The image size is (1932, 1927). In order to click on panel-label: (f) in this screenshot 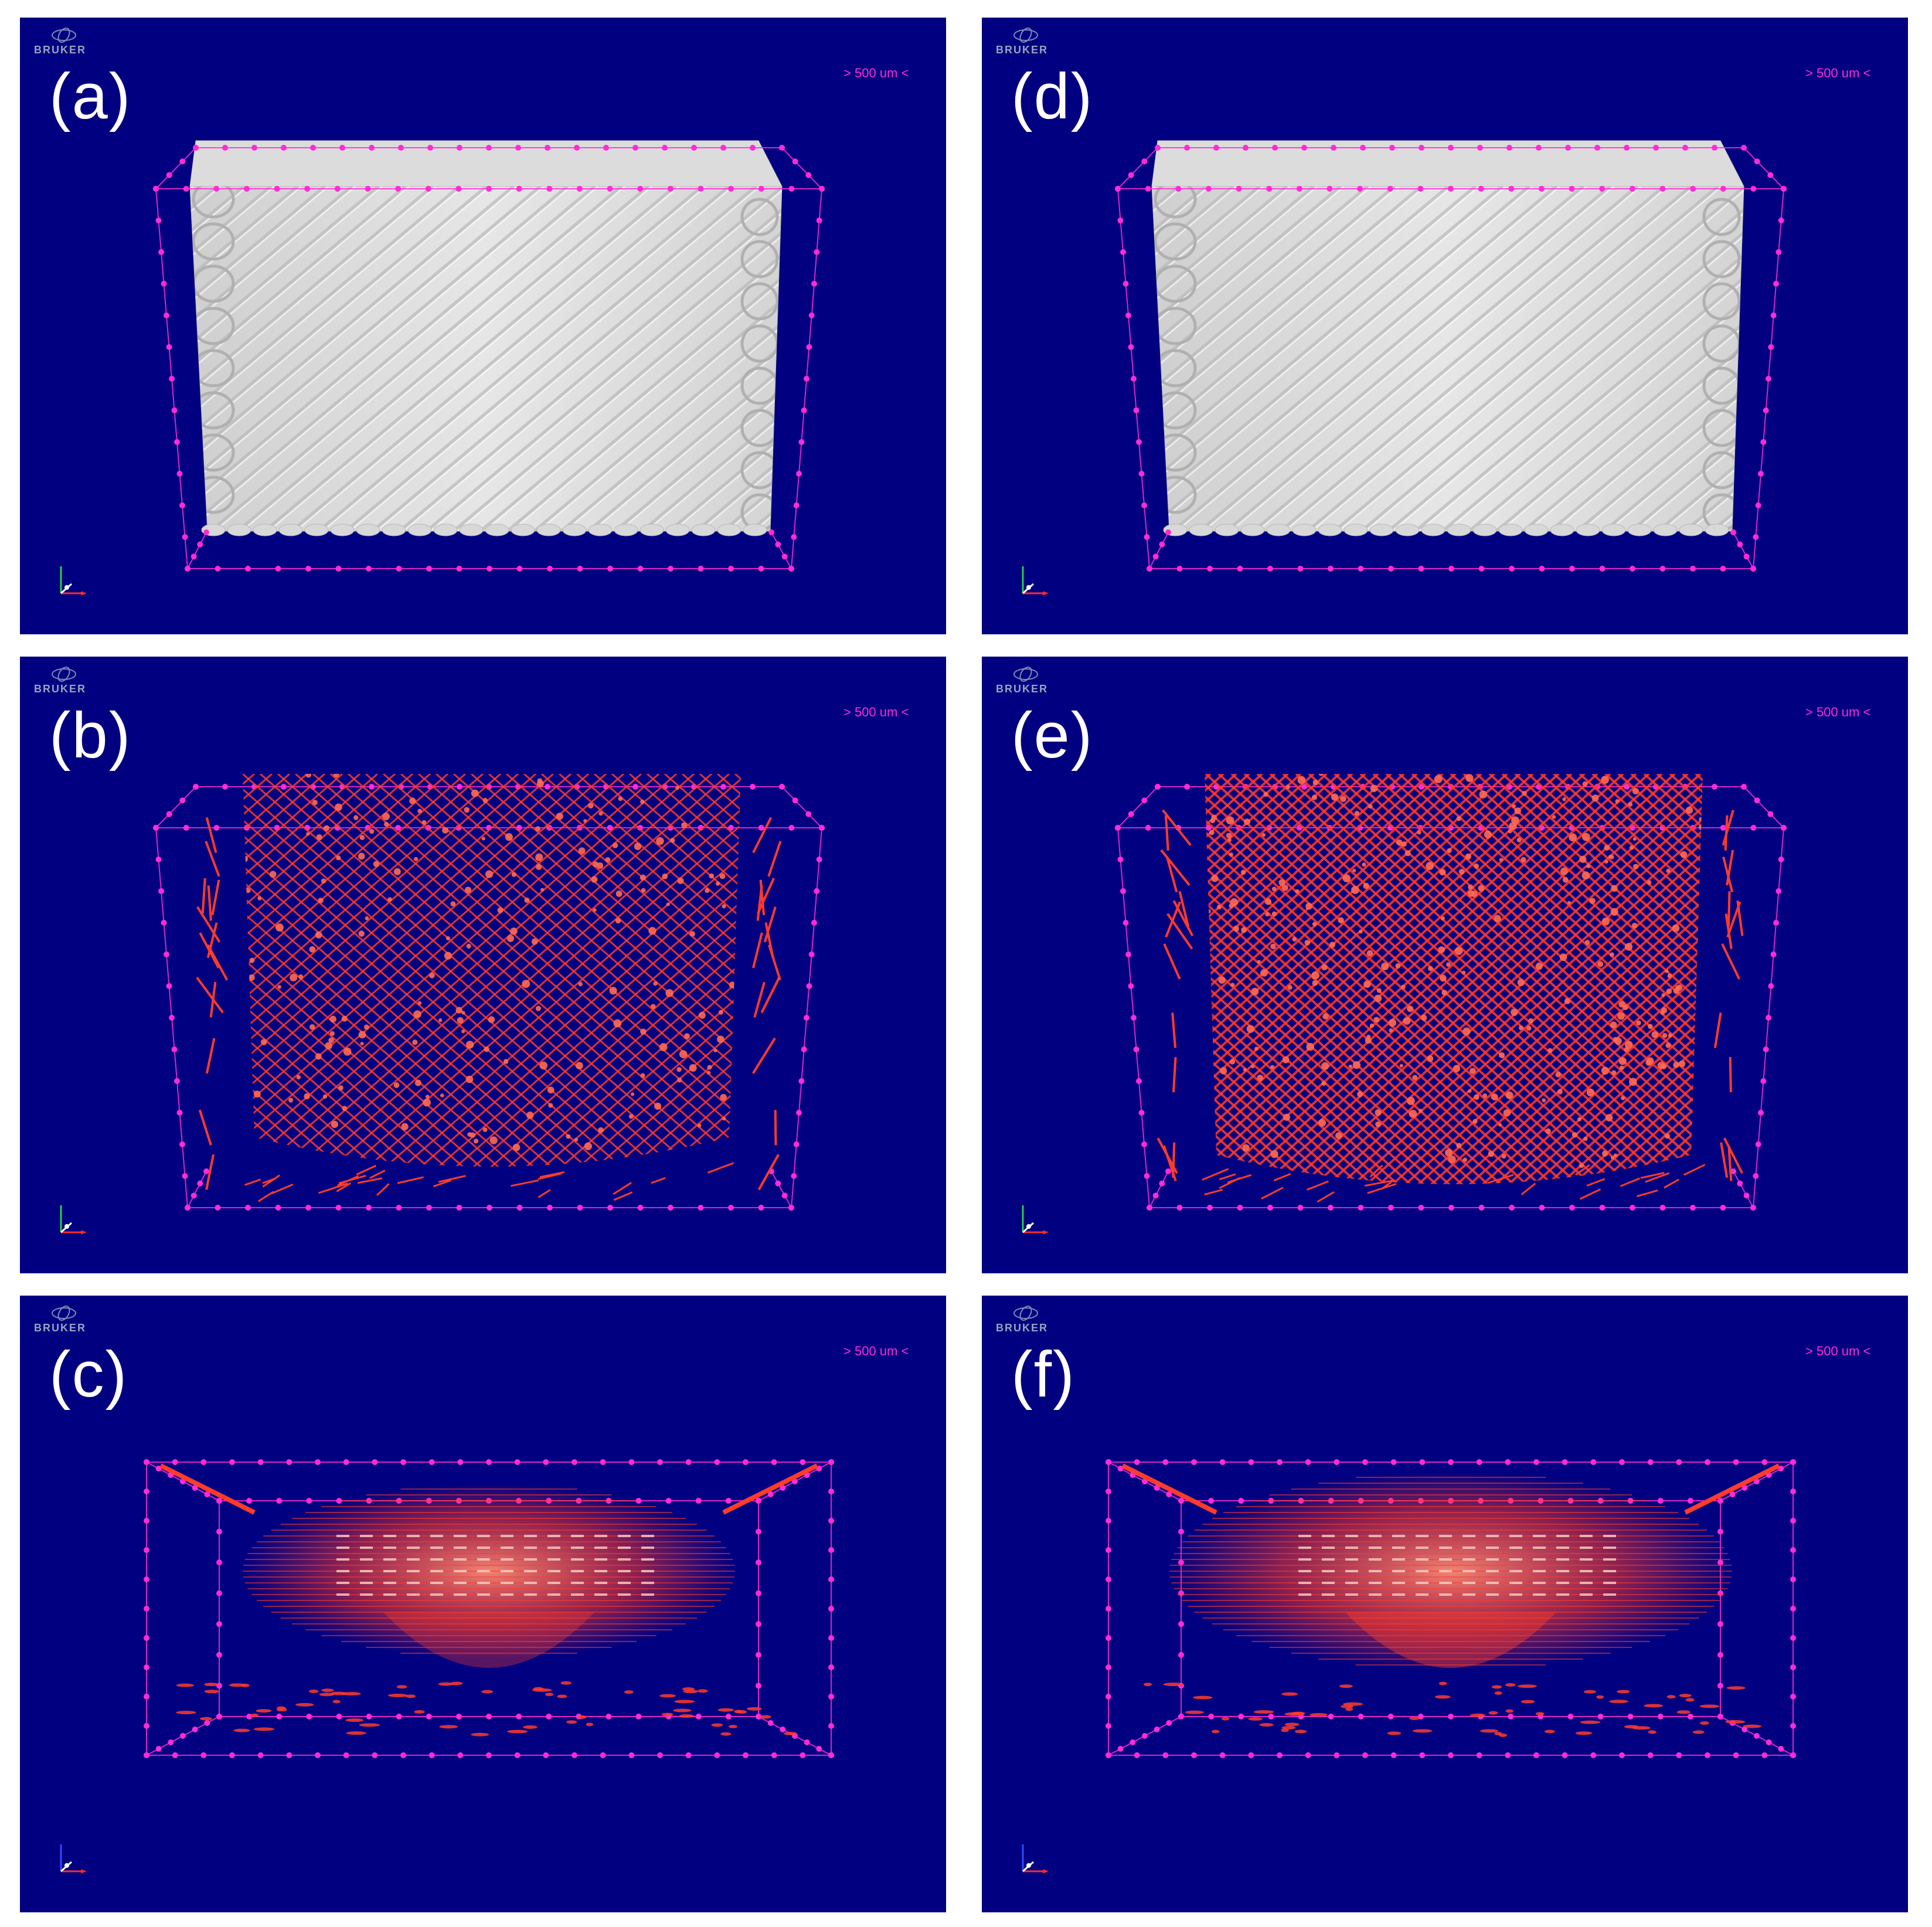, I will do `click(1043, 1374)`.